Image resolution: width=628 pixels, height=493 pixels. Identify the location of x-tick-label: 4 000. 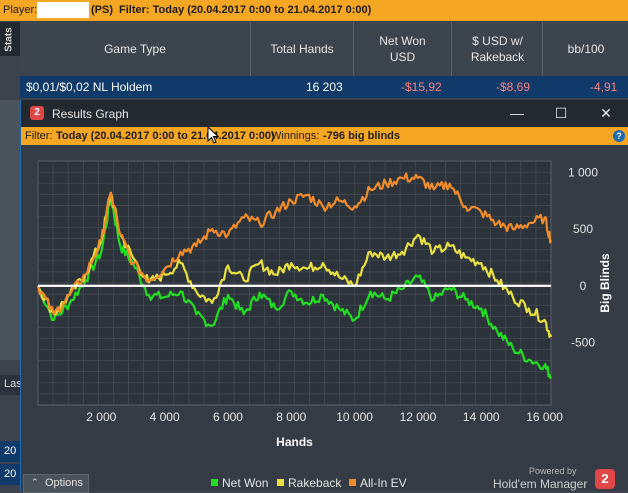
(165, 417).